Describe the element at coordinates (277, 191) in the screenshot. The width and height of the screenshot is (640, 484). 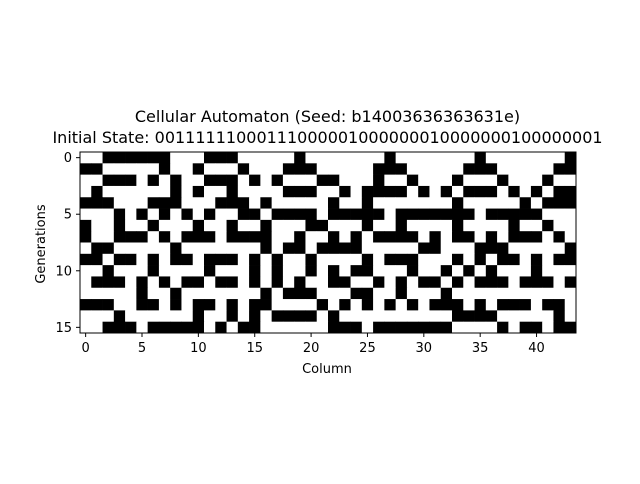
I see `cell-r3-c17` at that location.